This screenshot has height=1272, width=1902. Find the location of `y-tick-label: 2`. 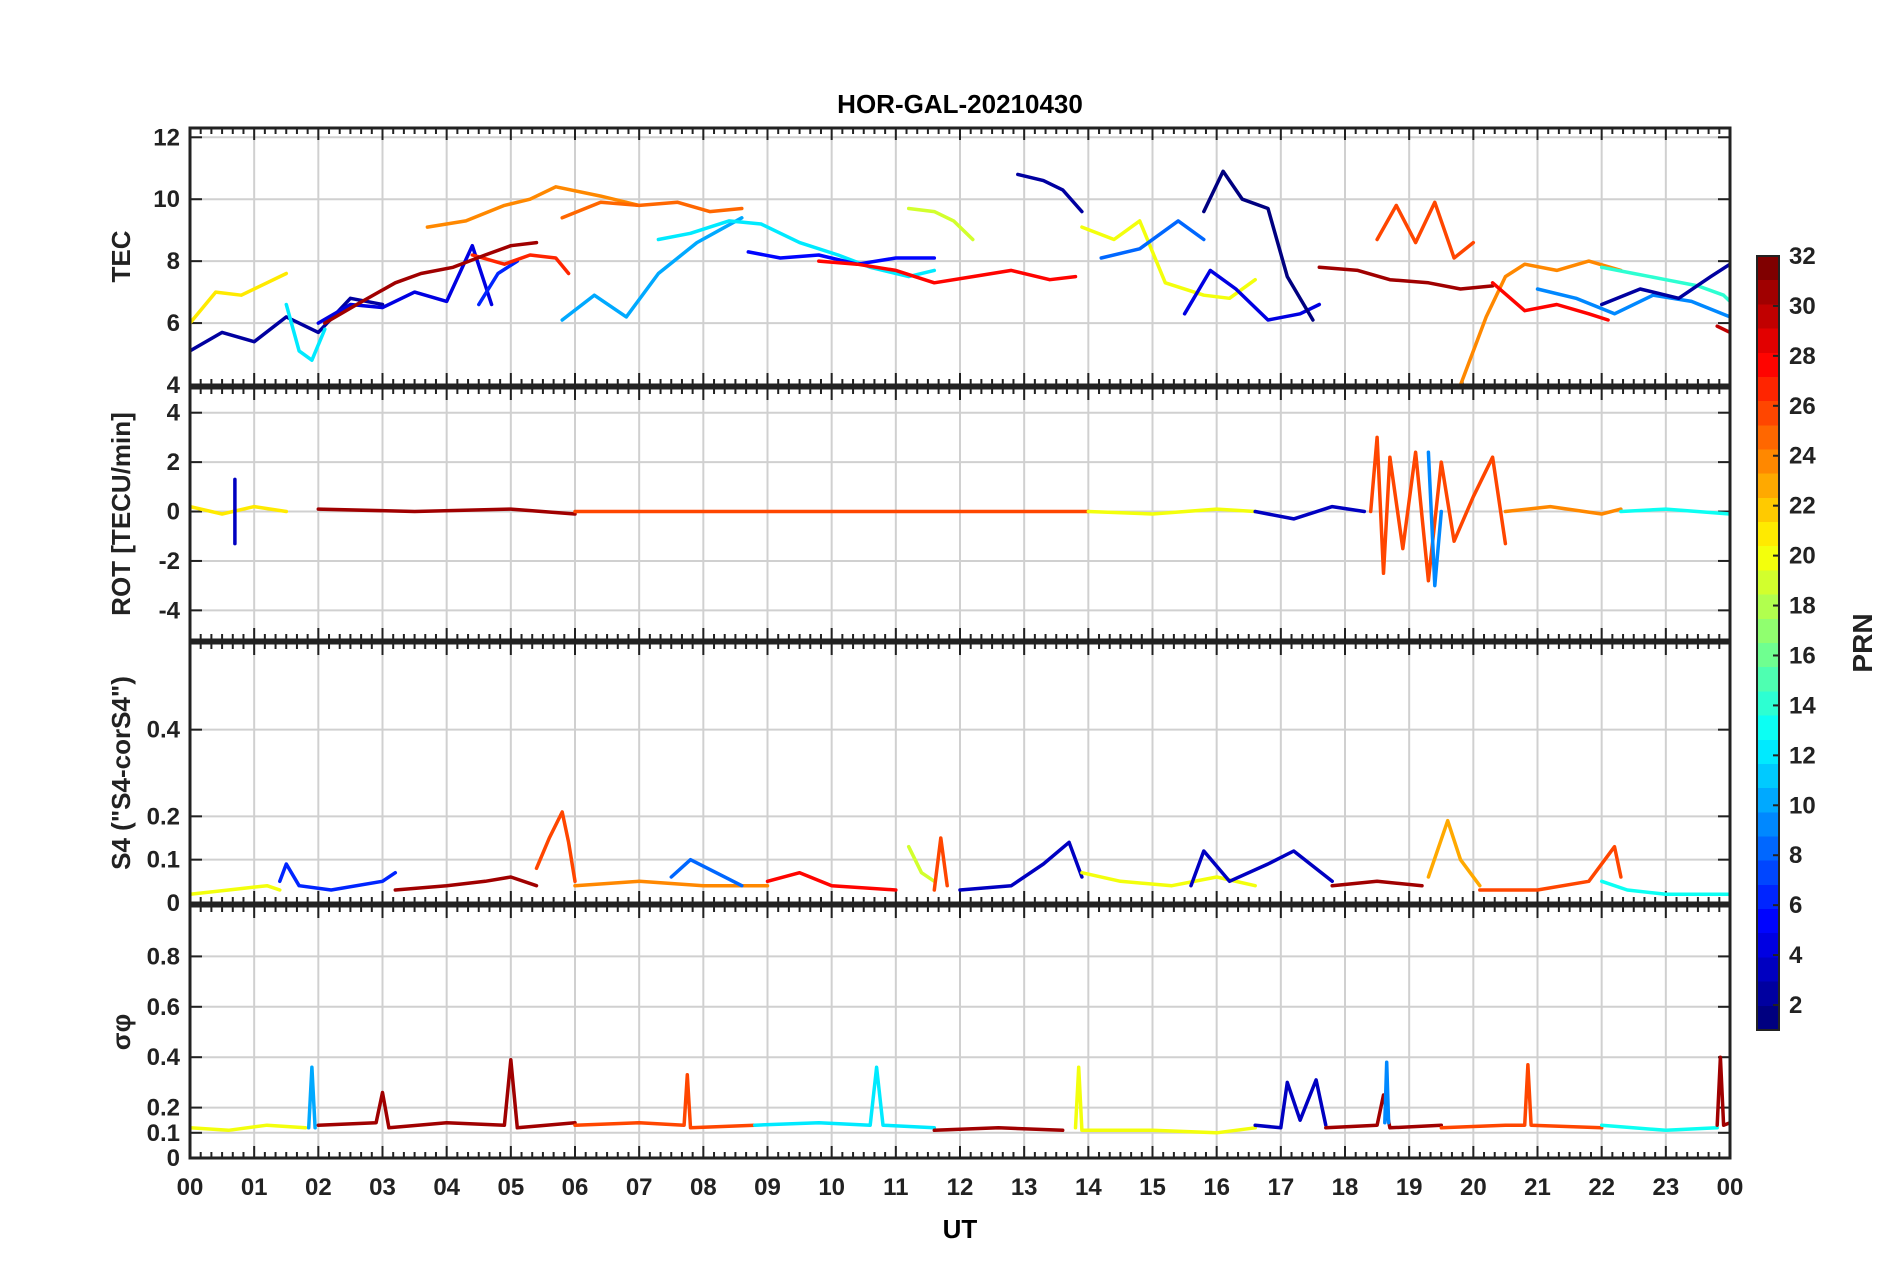

y-tick-label: 2 is located at coordinates (173, 462).